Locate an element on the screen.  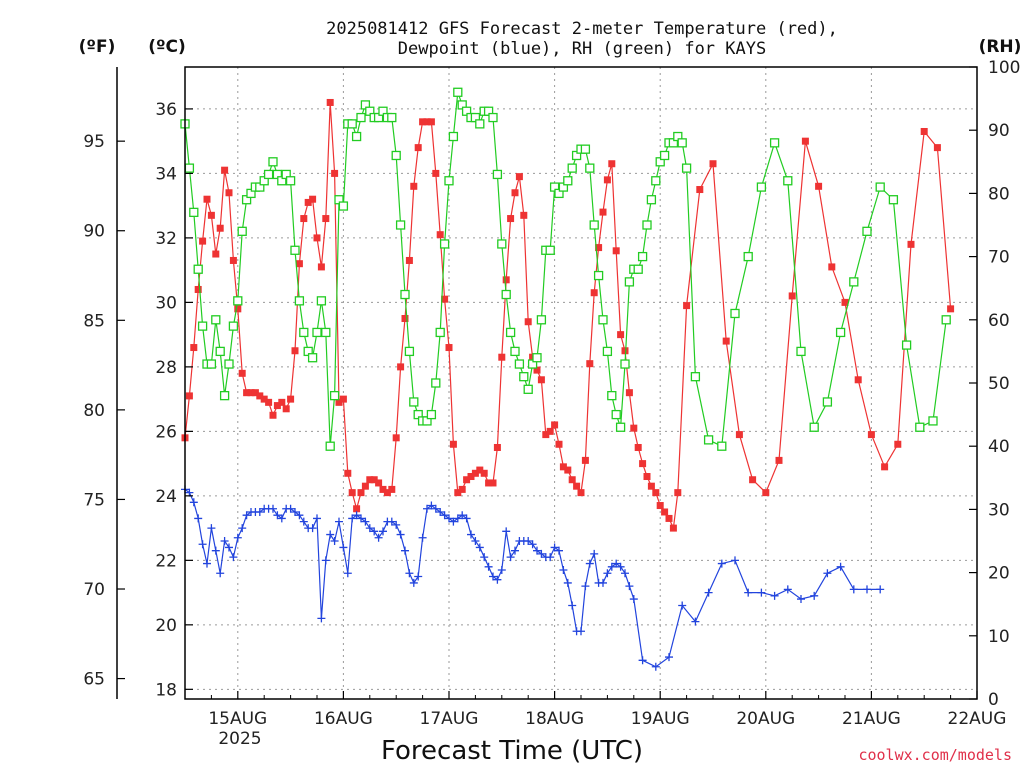
rh-tick-label: 60 is located at coordinates (999, 321).